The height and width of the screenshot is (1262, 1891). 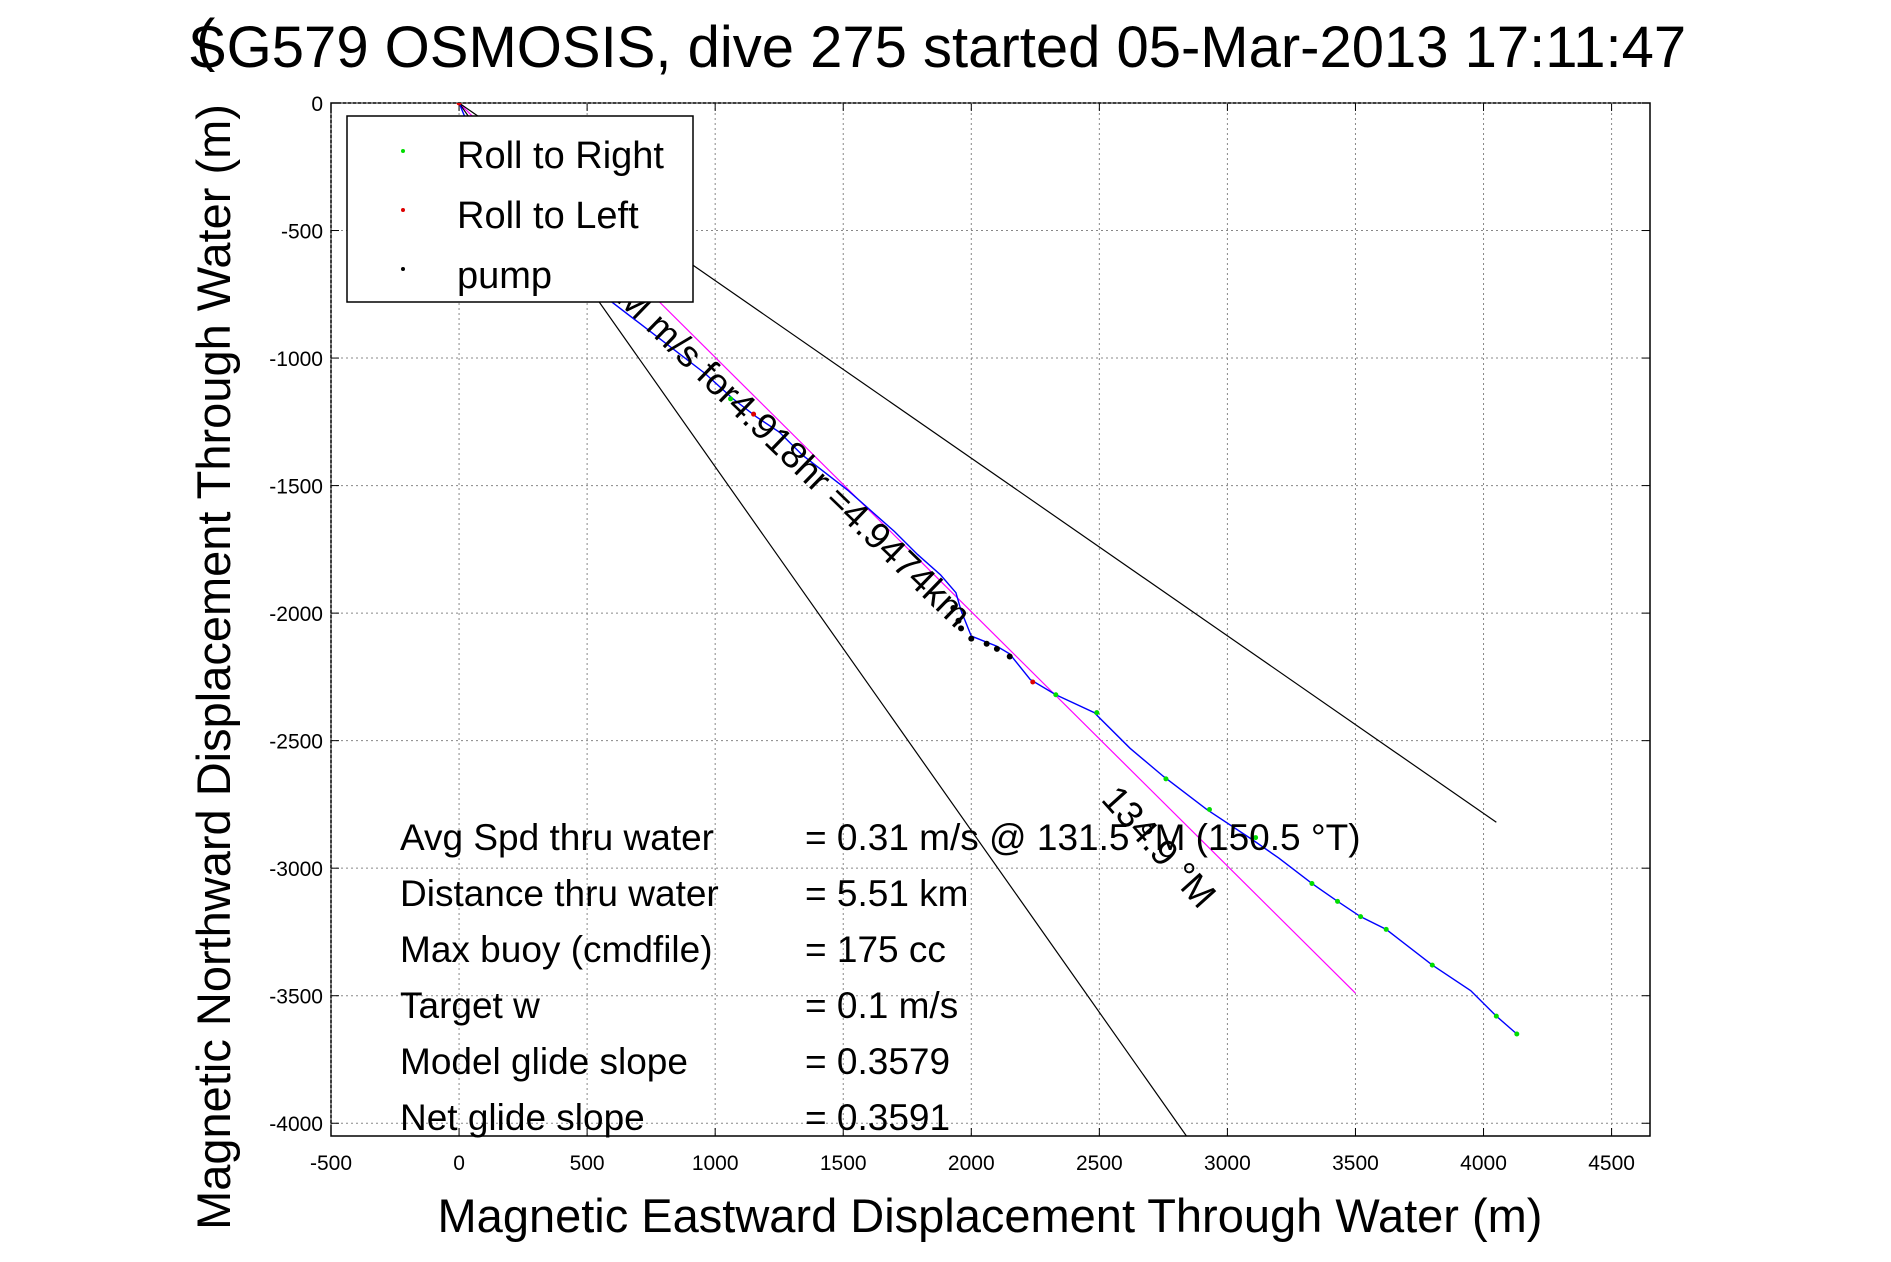 What do you see at coordinates (302, 232) in the screenshot?
I see `y-tick-label: -500` at bounding box center [302, 232].